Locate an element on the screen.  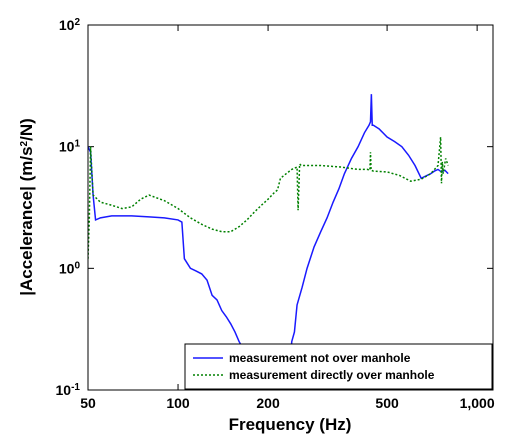
y-axis-title-part: |Accelerance| (m/s is located at coordinates (26, 220).